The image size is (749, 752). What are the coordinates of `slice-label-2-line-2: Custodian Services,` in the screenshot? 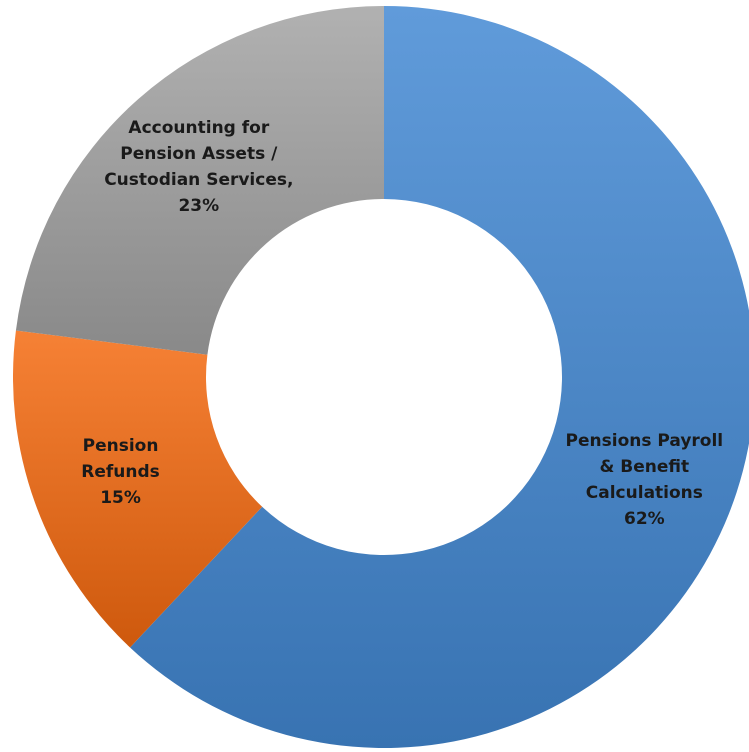 It's located at (198, 180).